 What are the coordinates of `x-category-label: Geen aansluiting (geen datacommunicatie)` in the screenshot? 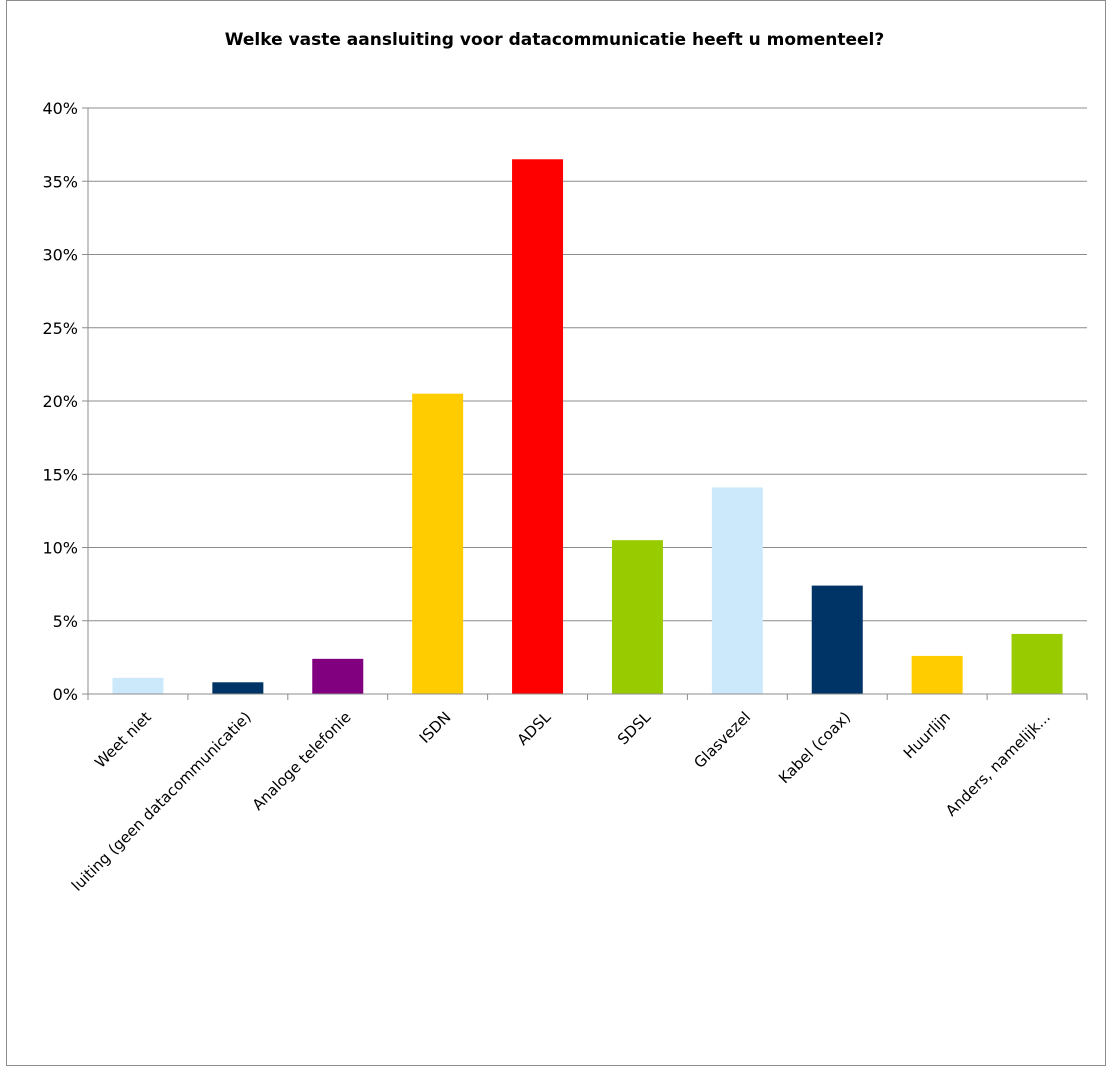 It's located at (132, 829).